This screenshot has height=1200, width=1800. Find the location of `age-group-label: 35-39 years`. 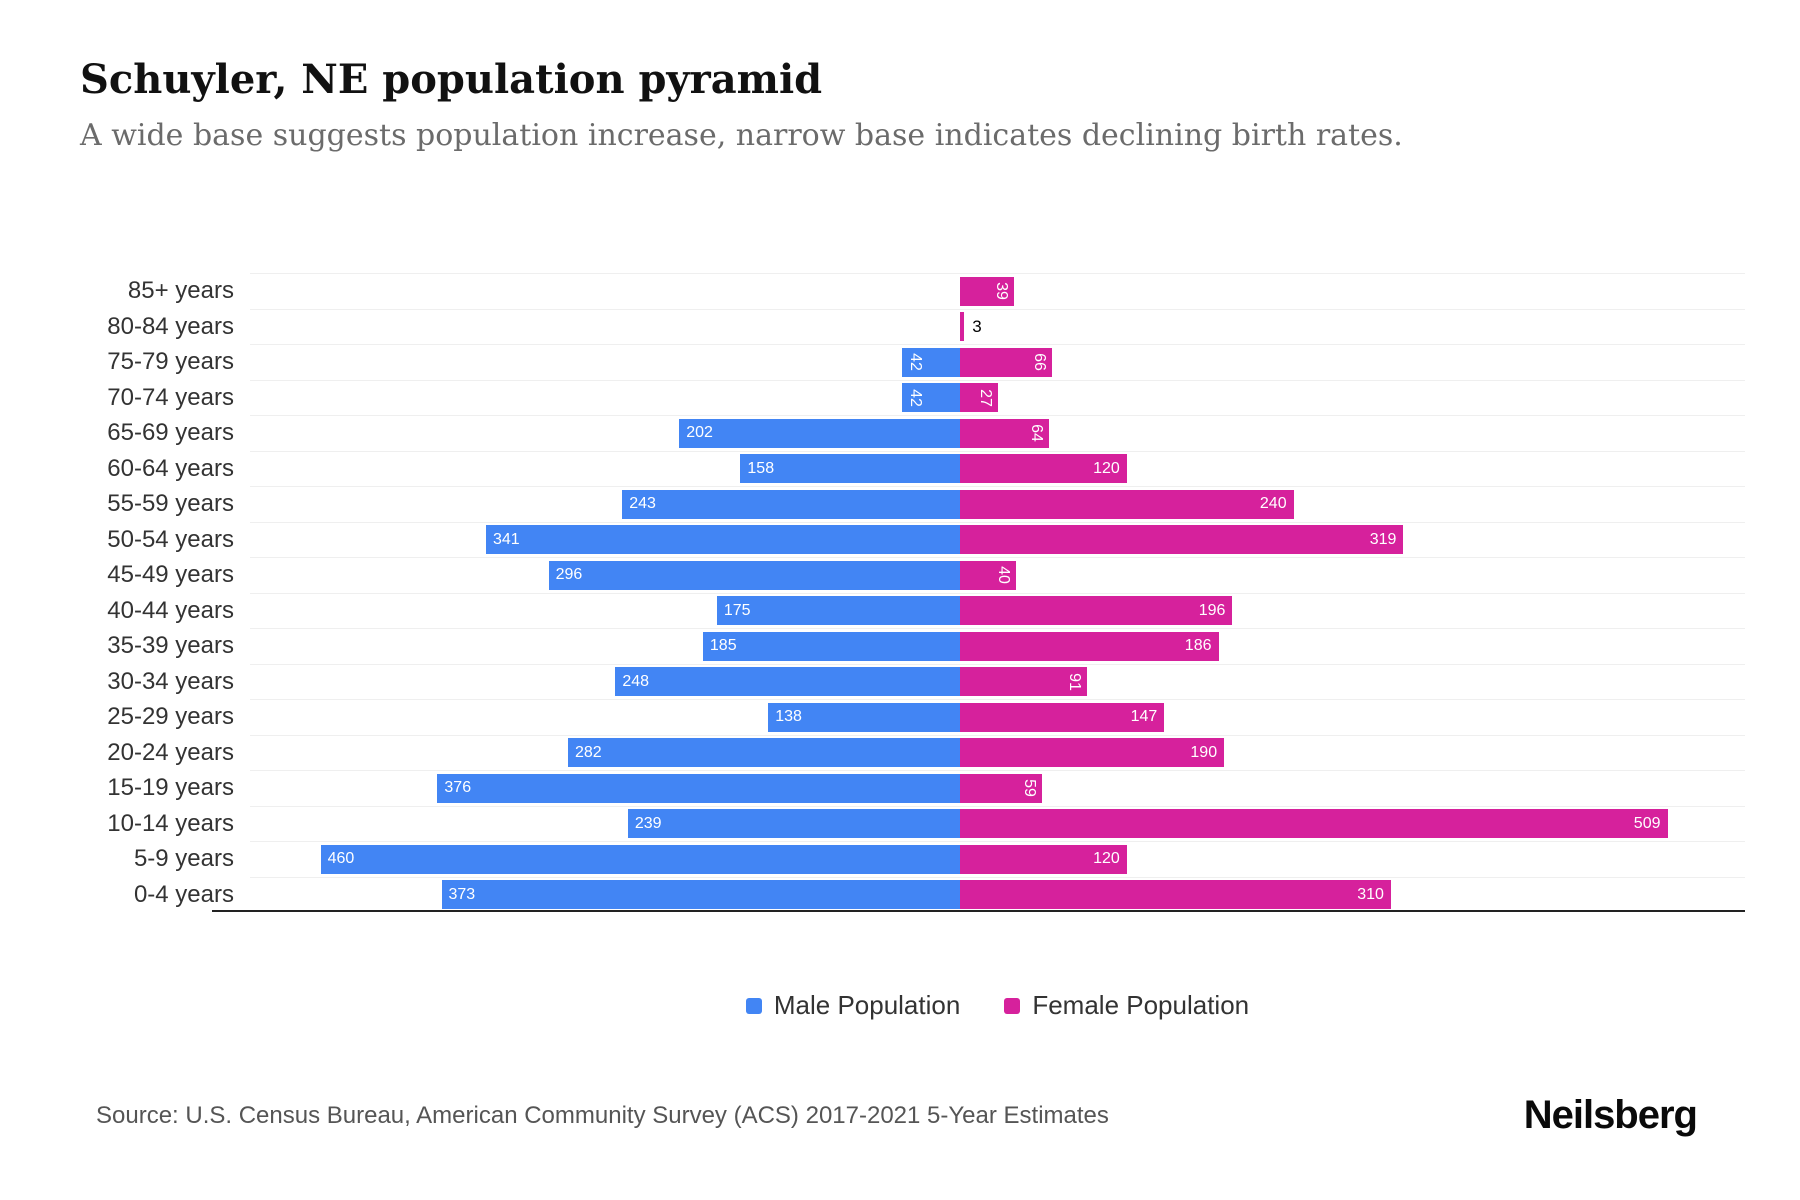

age-group-label: 35-39 years is located at coordinates (170, 645).